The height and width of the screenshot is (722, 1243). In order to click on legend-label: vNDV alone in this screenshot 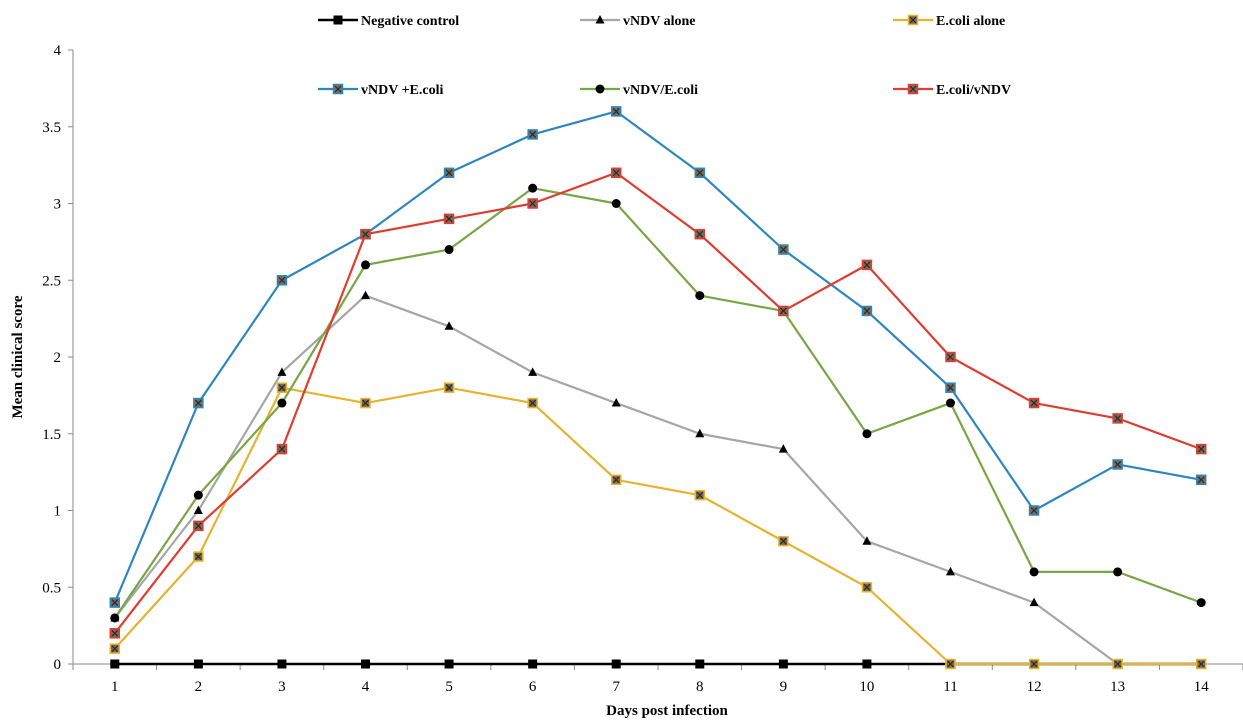, I will do `click(659, 21)`.